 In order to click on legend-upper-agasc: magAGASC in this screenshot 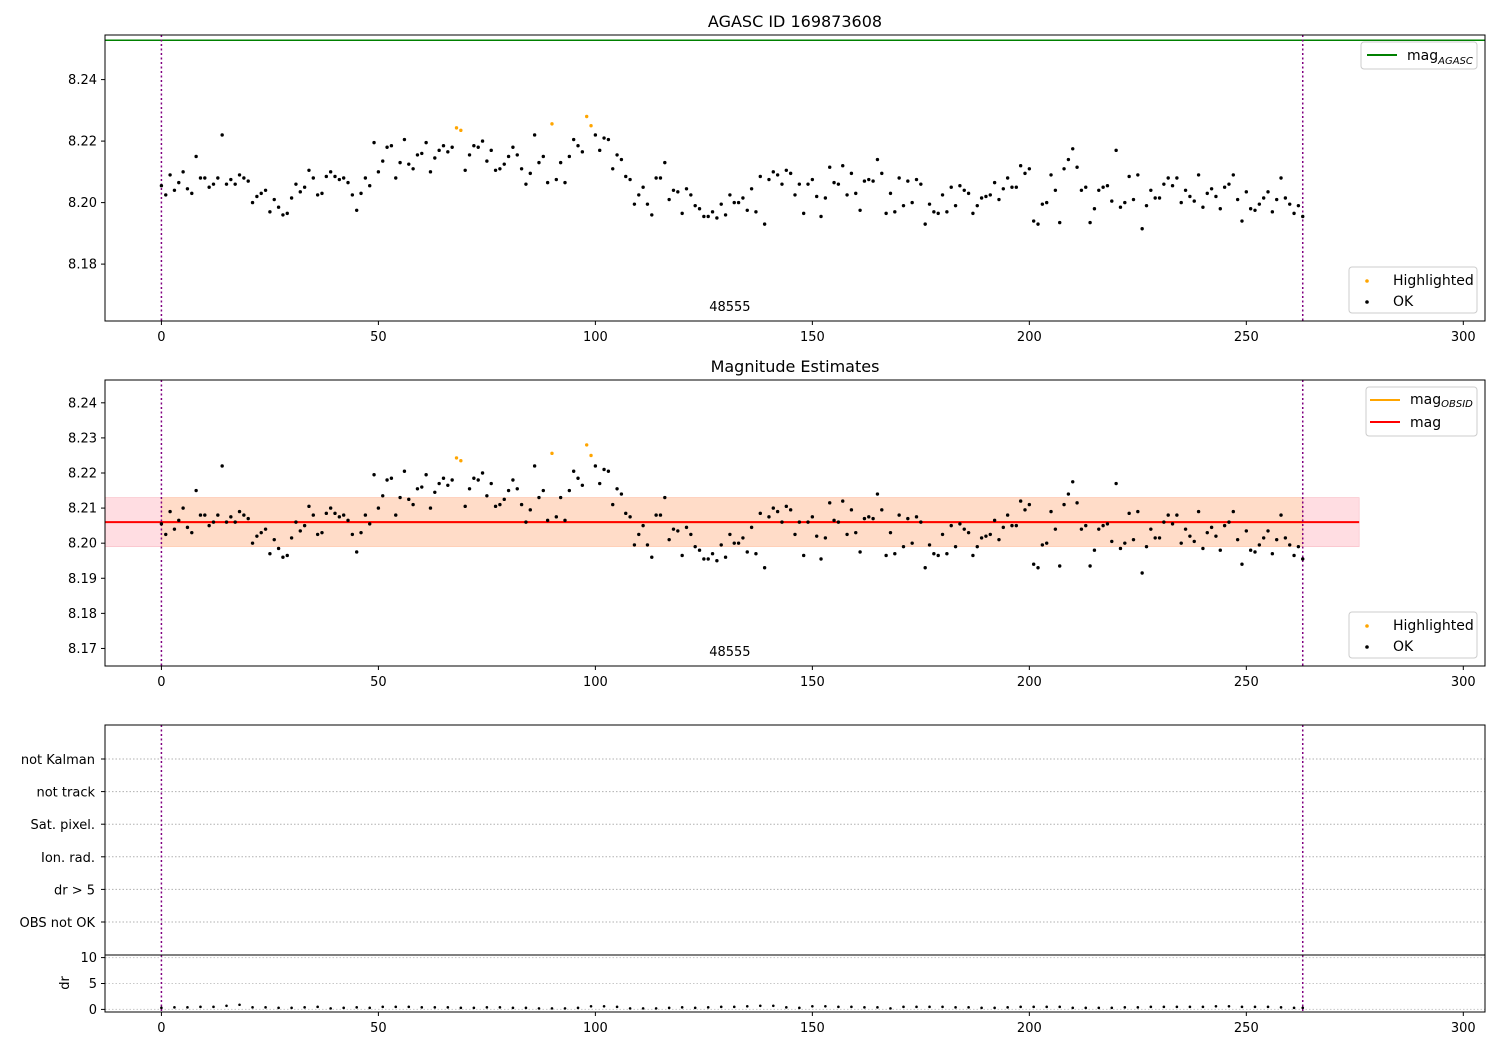, I will do `click(1419, 55)`.